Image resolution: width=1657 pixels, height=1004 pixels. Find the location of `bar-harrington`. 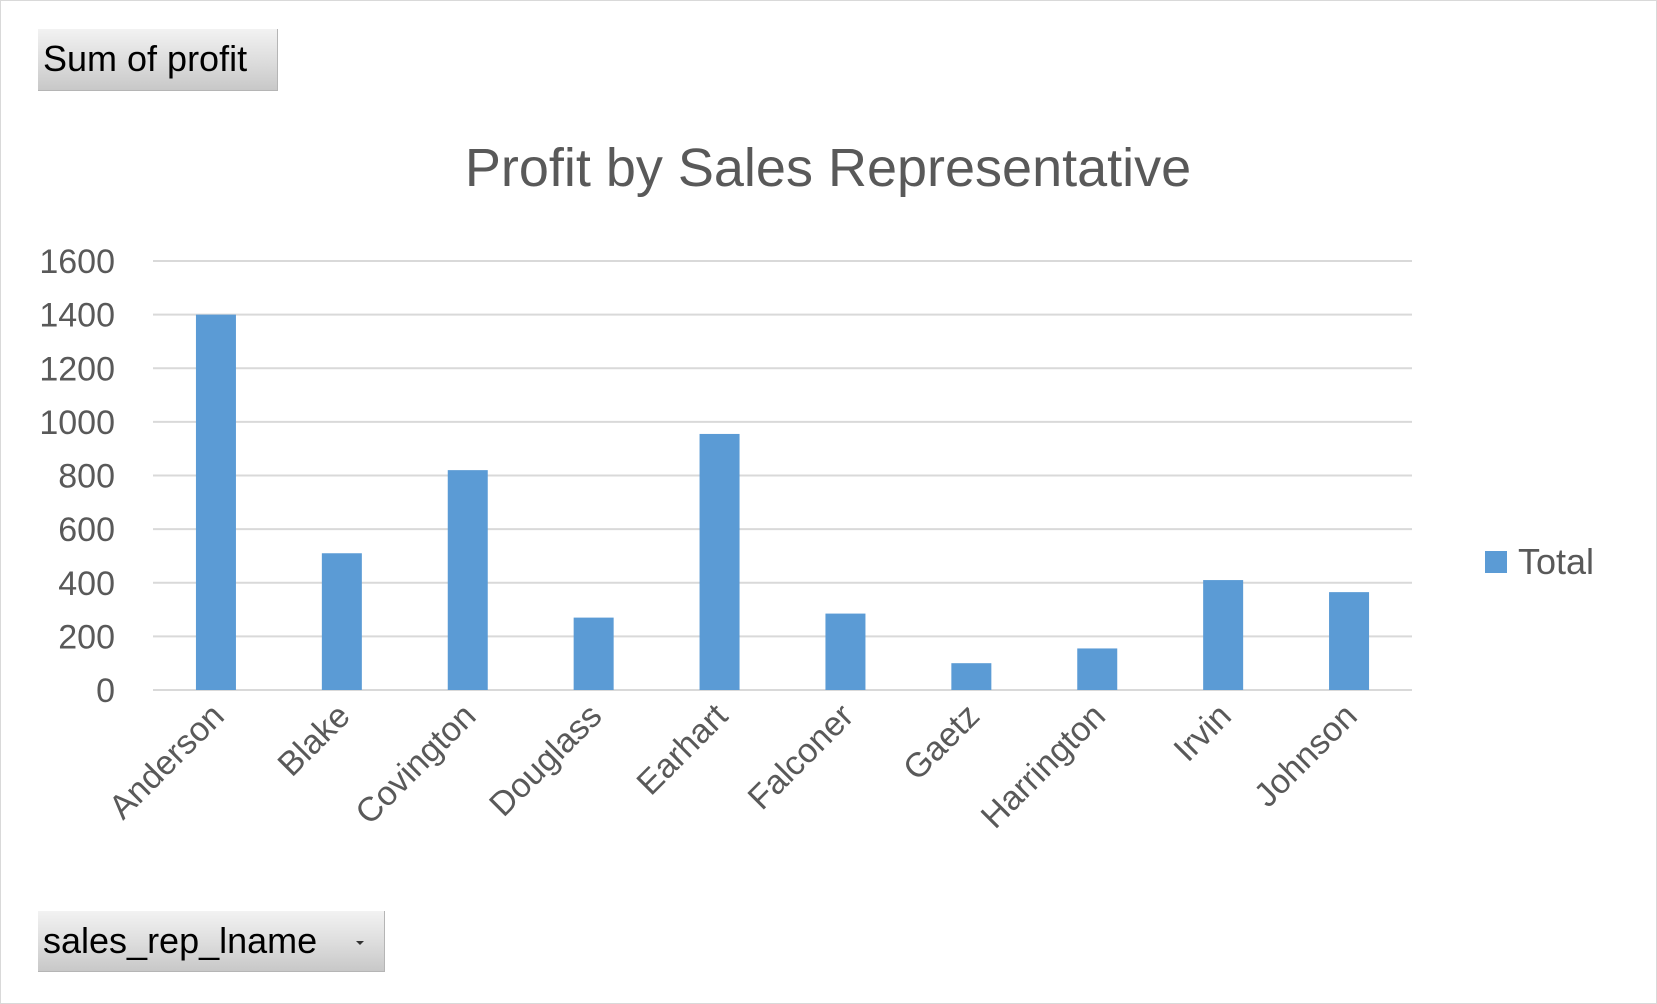

bar-harrington is located at coordinates (1097, 669).